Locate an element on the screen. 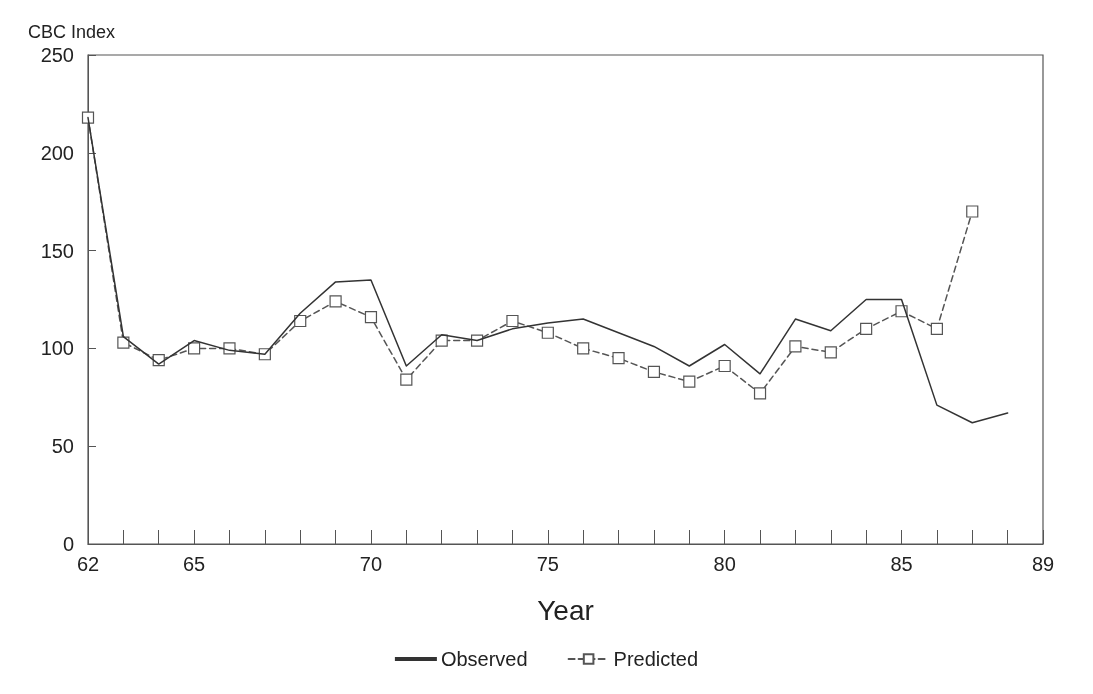 This screenshot has height=694, width=1093. y-tick-label: 100 is located at coordinates (57, 348).